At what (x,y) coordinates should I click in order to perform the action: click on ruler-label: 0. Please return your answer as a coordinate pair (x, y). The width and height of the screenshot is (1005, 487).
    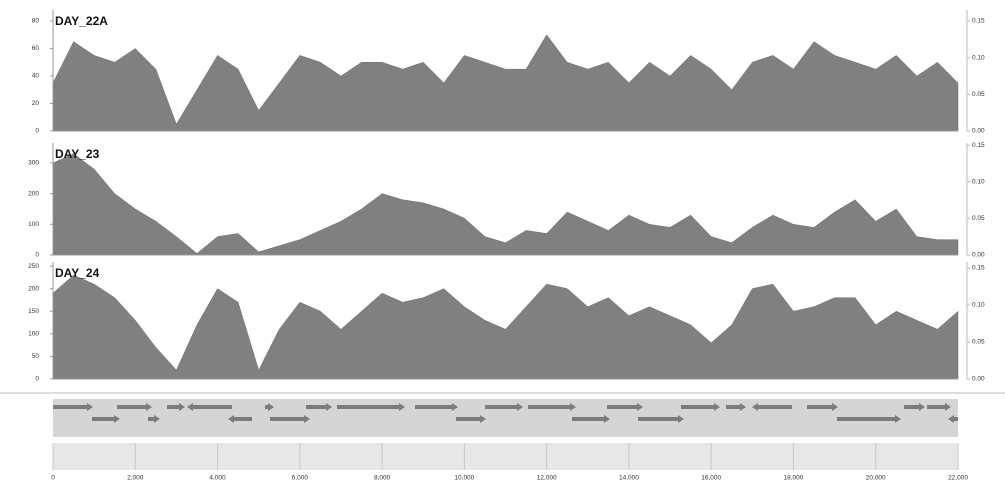
    Looking at the image, I should click on (53, 478).